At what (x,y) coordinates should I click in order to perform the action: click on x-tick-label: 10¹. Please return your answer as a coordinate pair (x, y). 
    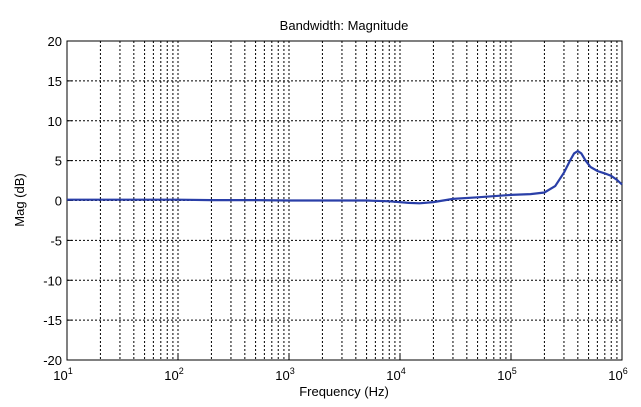
    Looking at the image, I should click on (62, 374).